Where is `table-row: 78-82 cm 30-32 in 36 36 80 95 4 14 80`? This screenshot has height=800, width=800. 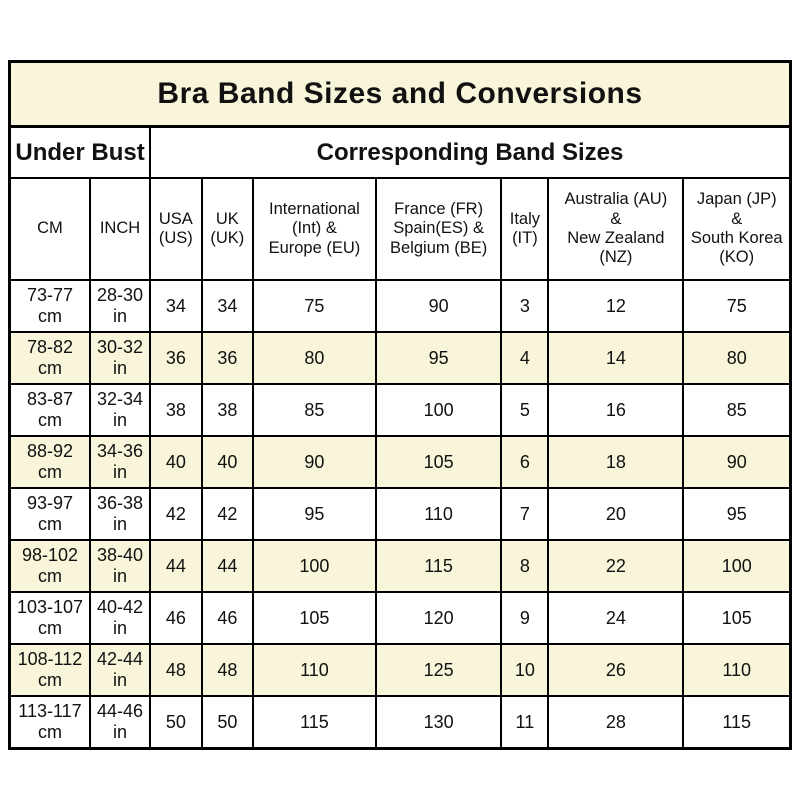
table-row: 78-82 cm 30-32 in 36 36 80 95 4 14 80 is located at coordinates (400, 358).